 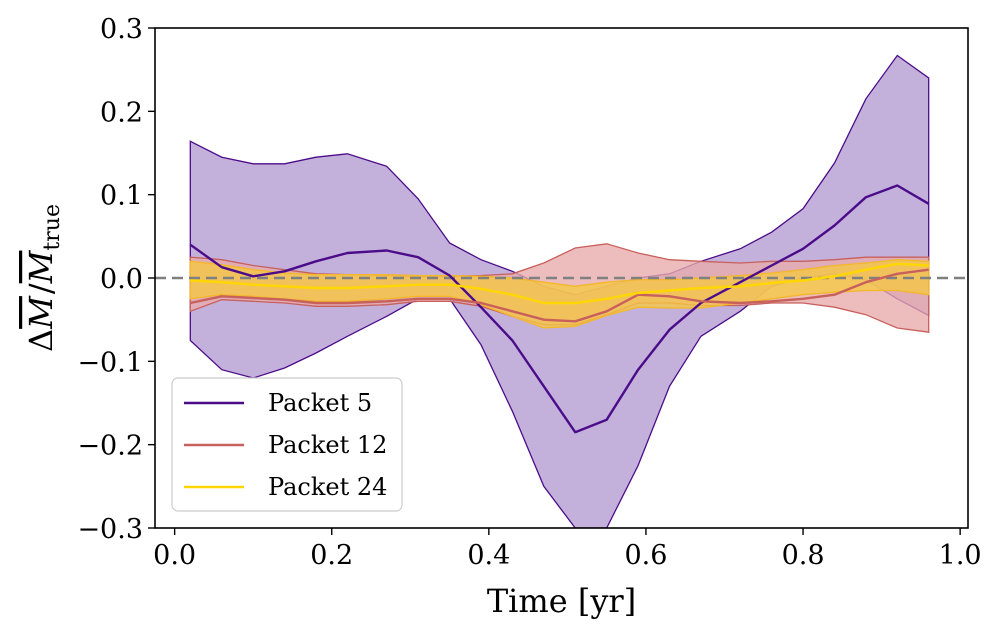 I want to click on x-axis-label: Time [yr], so click(x=561, y=601).